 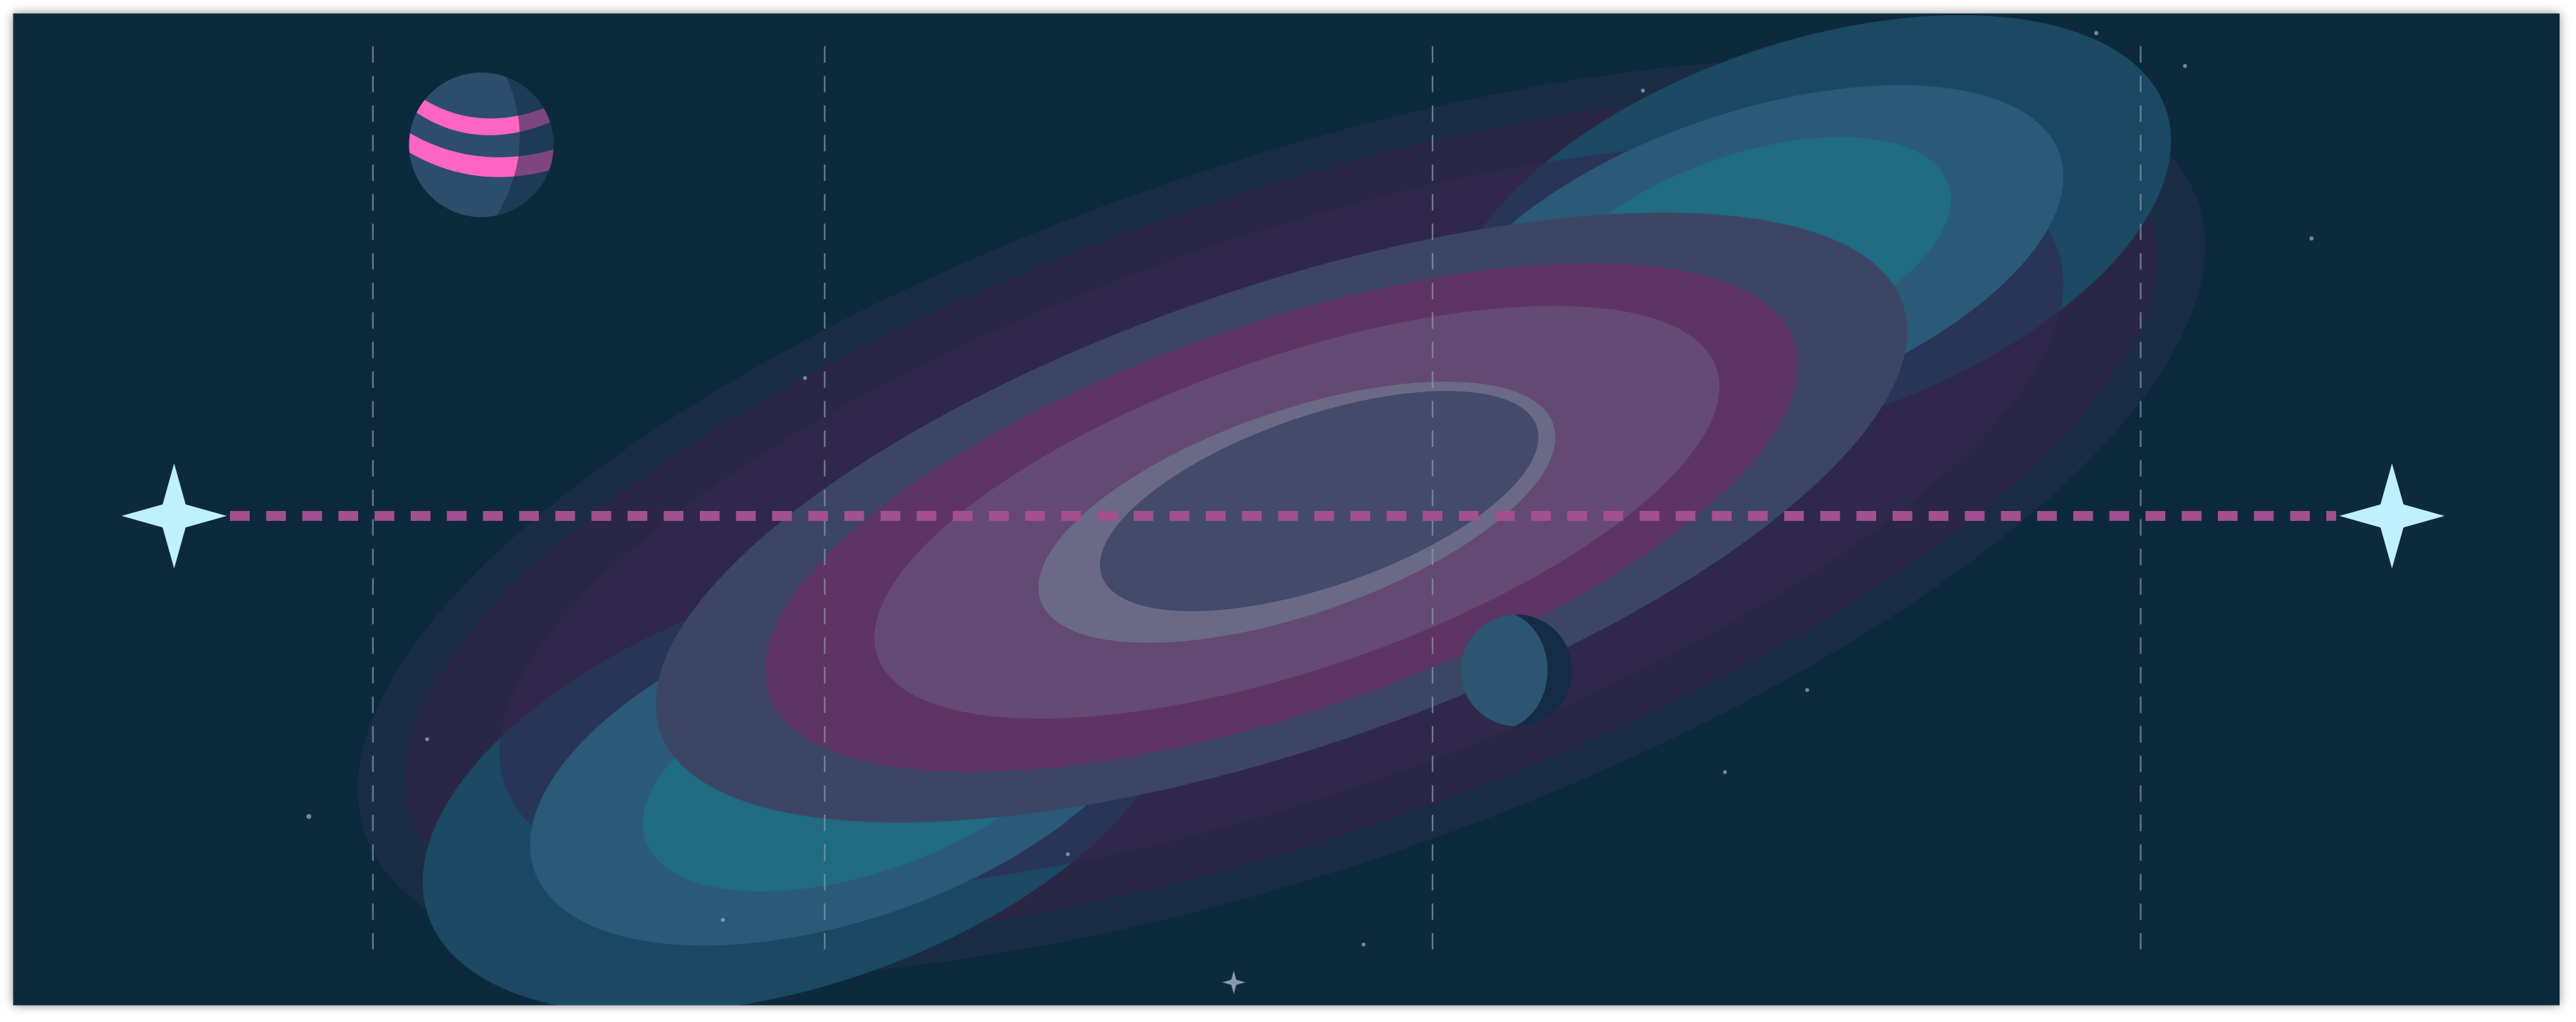 What do you see at coordinates (1319, 501) in the screenshot?
I see `galaxy-core` at bounding box center [1319, 501].